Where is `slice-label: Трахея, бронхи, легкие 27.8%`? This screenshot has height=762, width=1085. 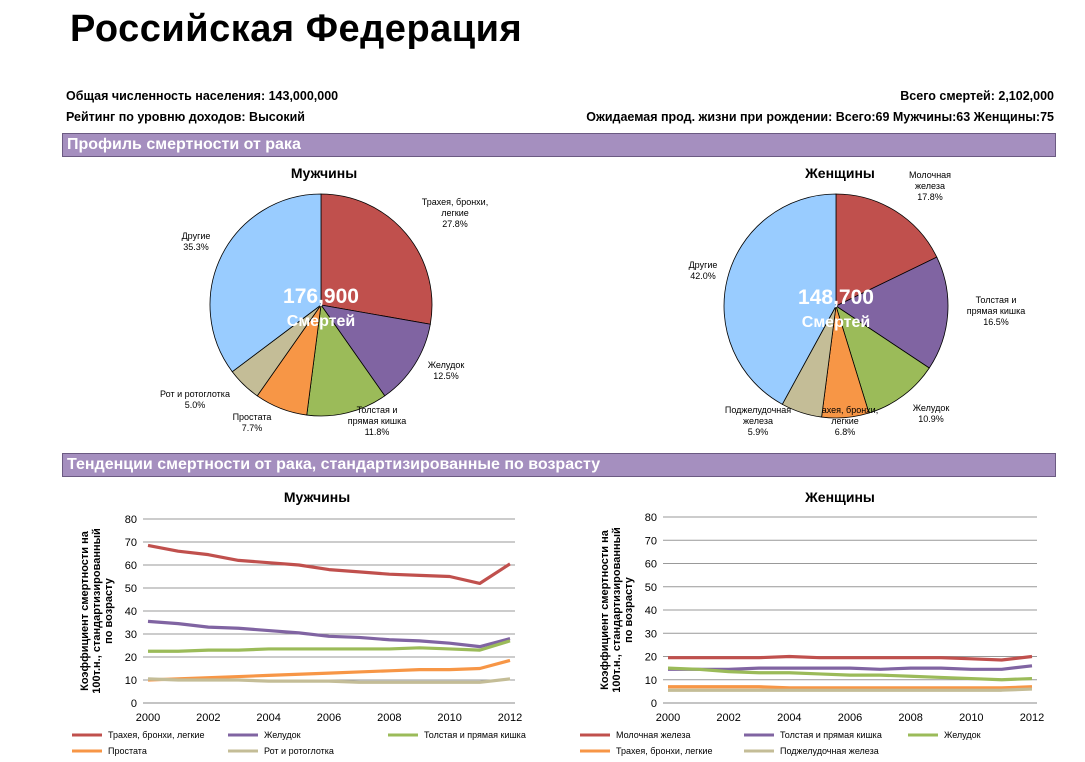 slice-label: Трахея, бронхи, легкие 27.8% is located at coordinates (455, 213).